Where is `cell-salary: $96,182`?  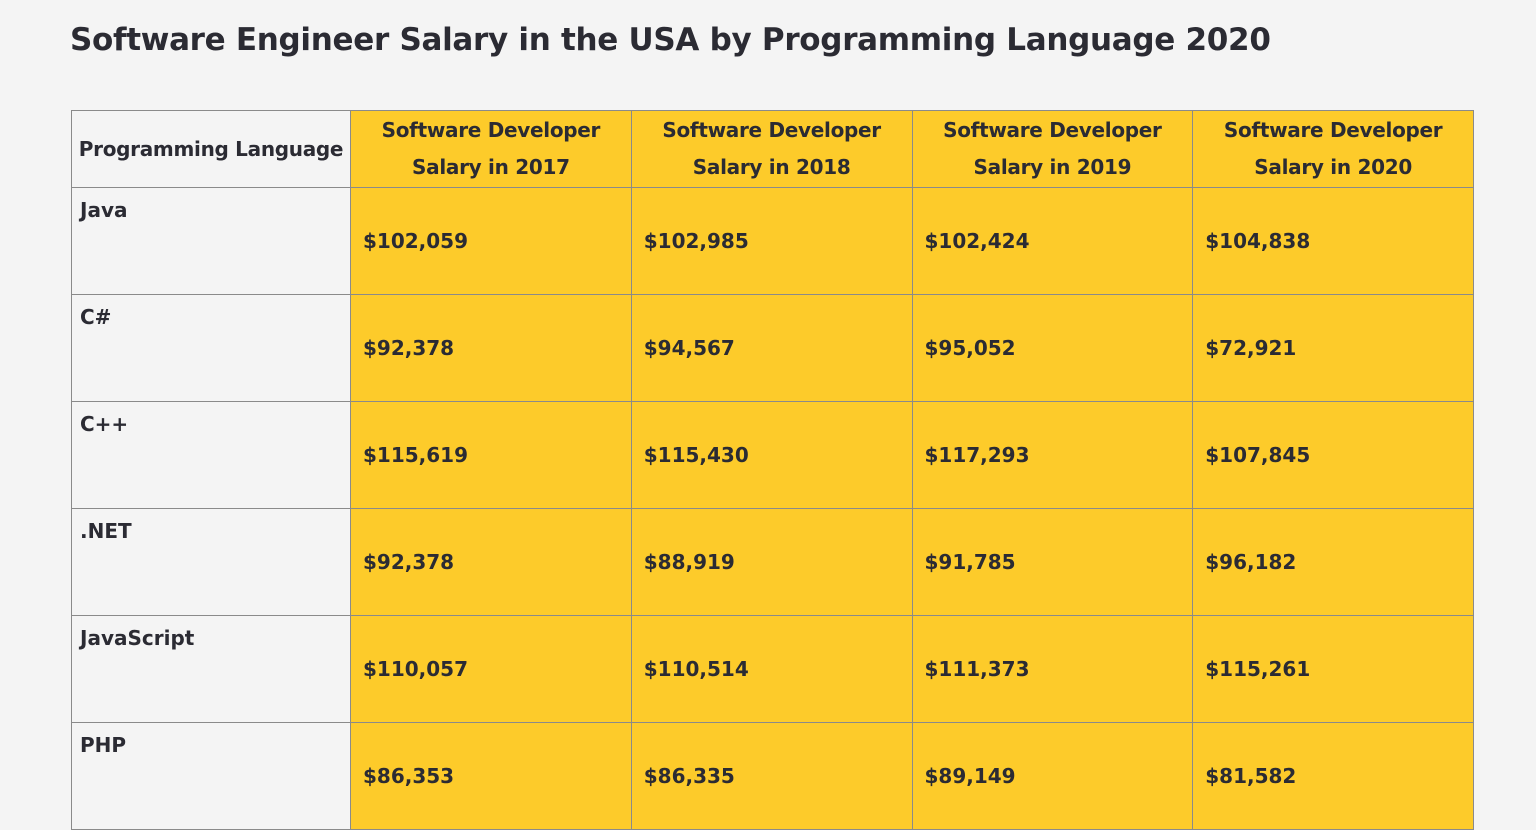 cell-salary: $96,182 is located at coordinates (1333, 562).